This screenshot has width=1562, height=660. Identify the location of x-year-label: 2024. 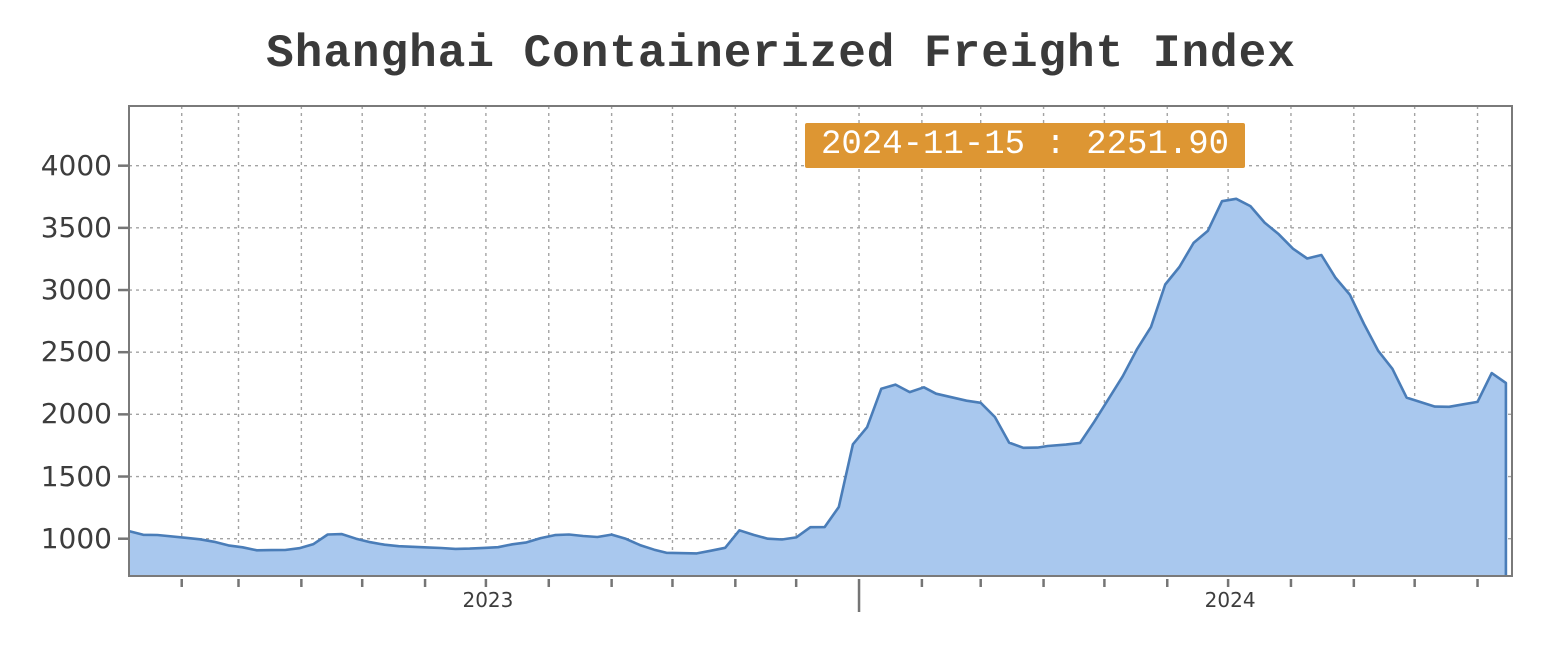
(1230, 600).